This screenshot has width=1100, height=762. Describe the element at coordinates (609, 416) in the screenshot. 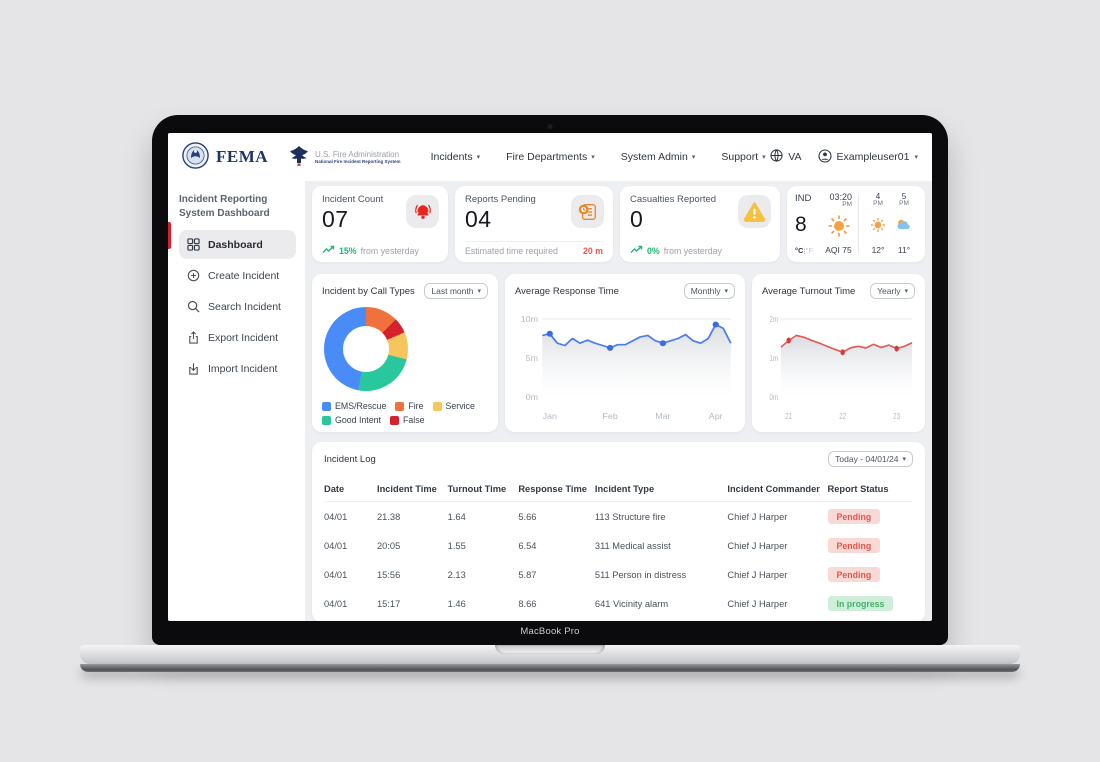

I see `svg-text: Feb` at that location.